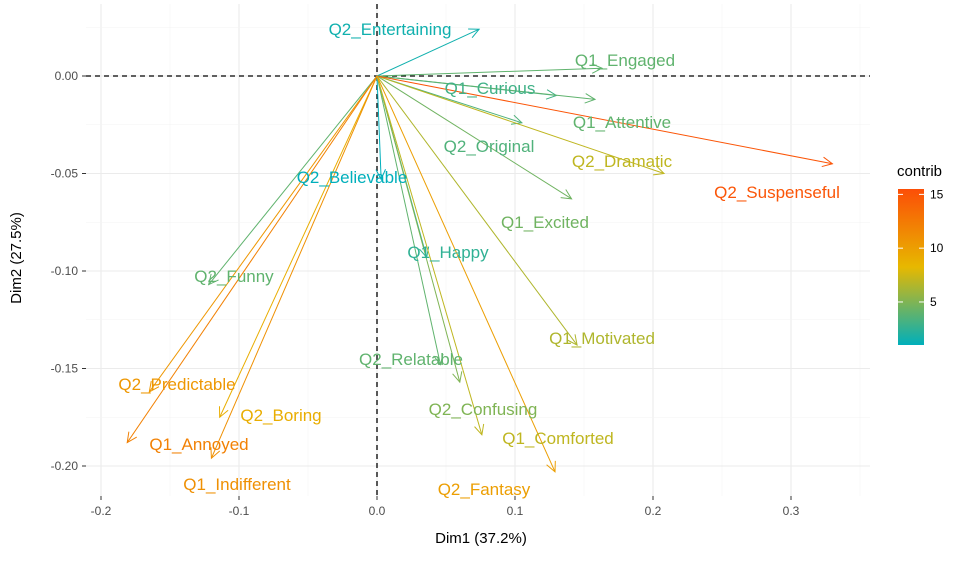  What do you see at coordinates (390, 29) in the screenshot?
I see `variable-label: Q2_Entertaining` at bounding box center [390, 29].